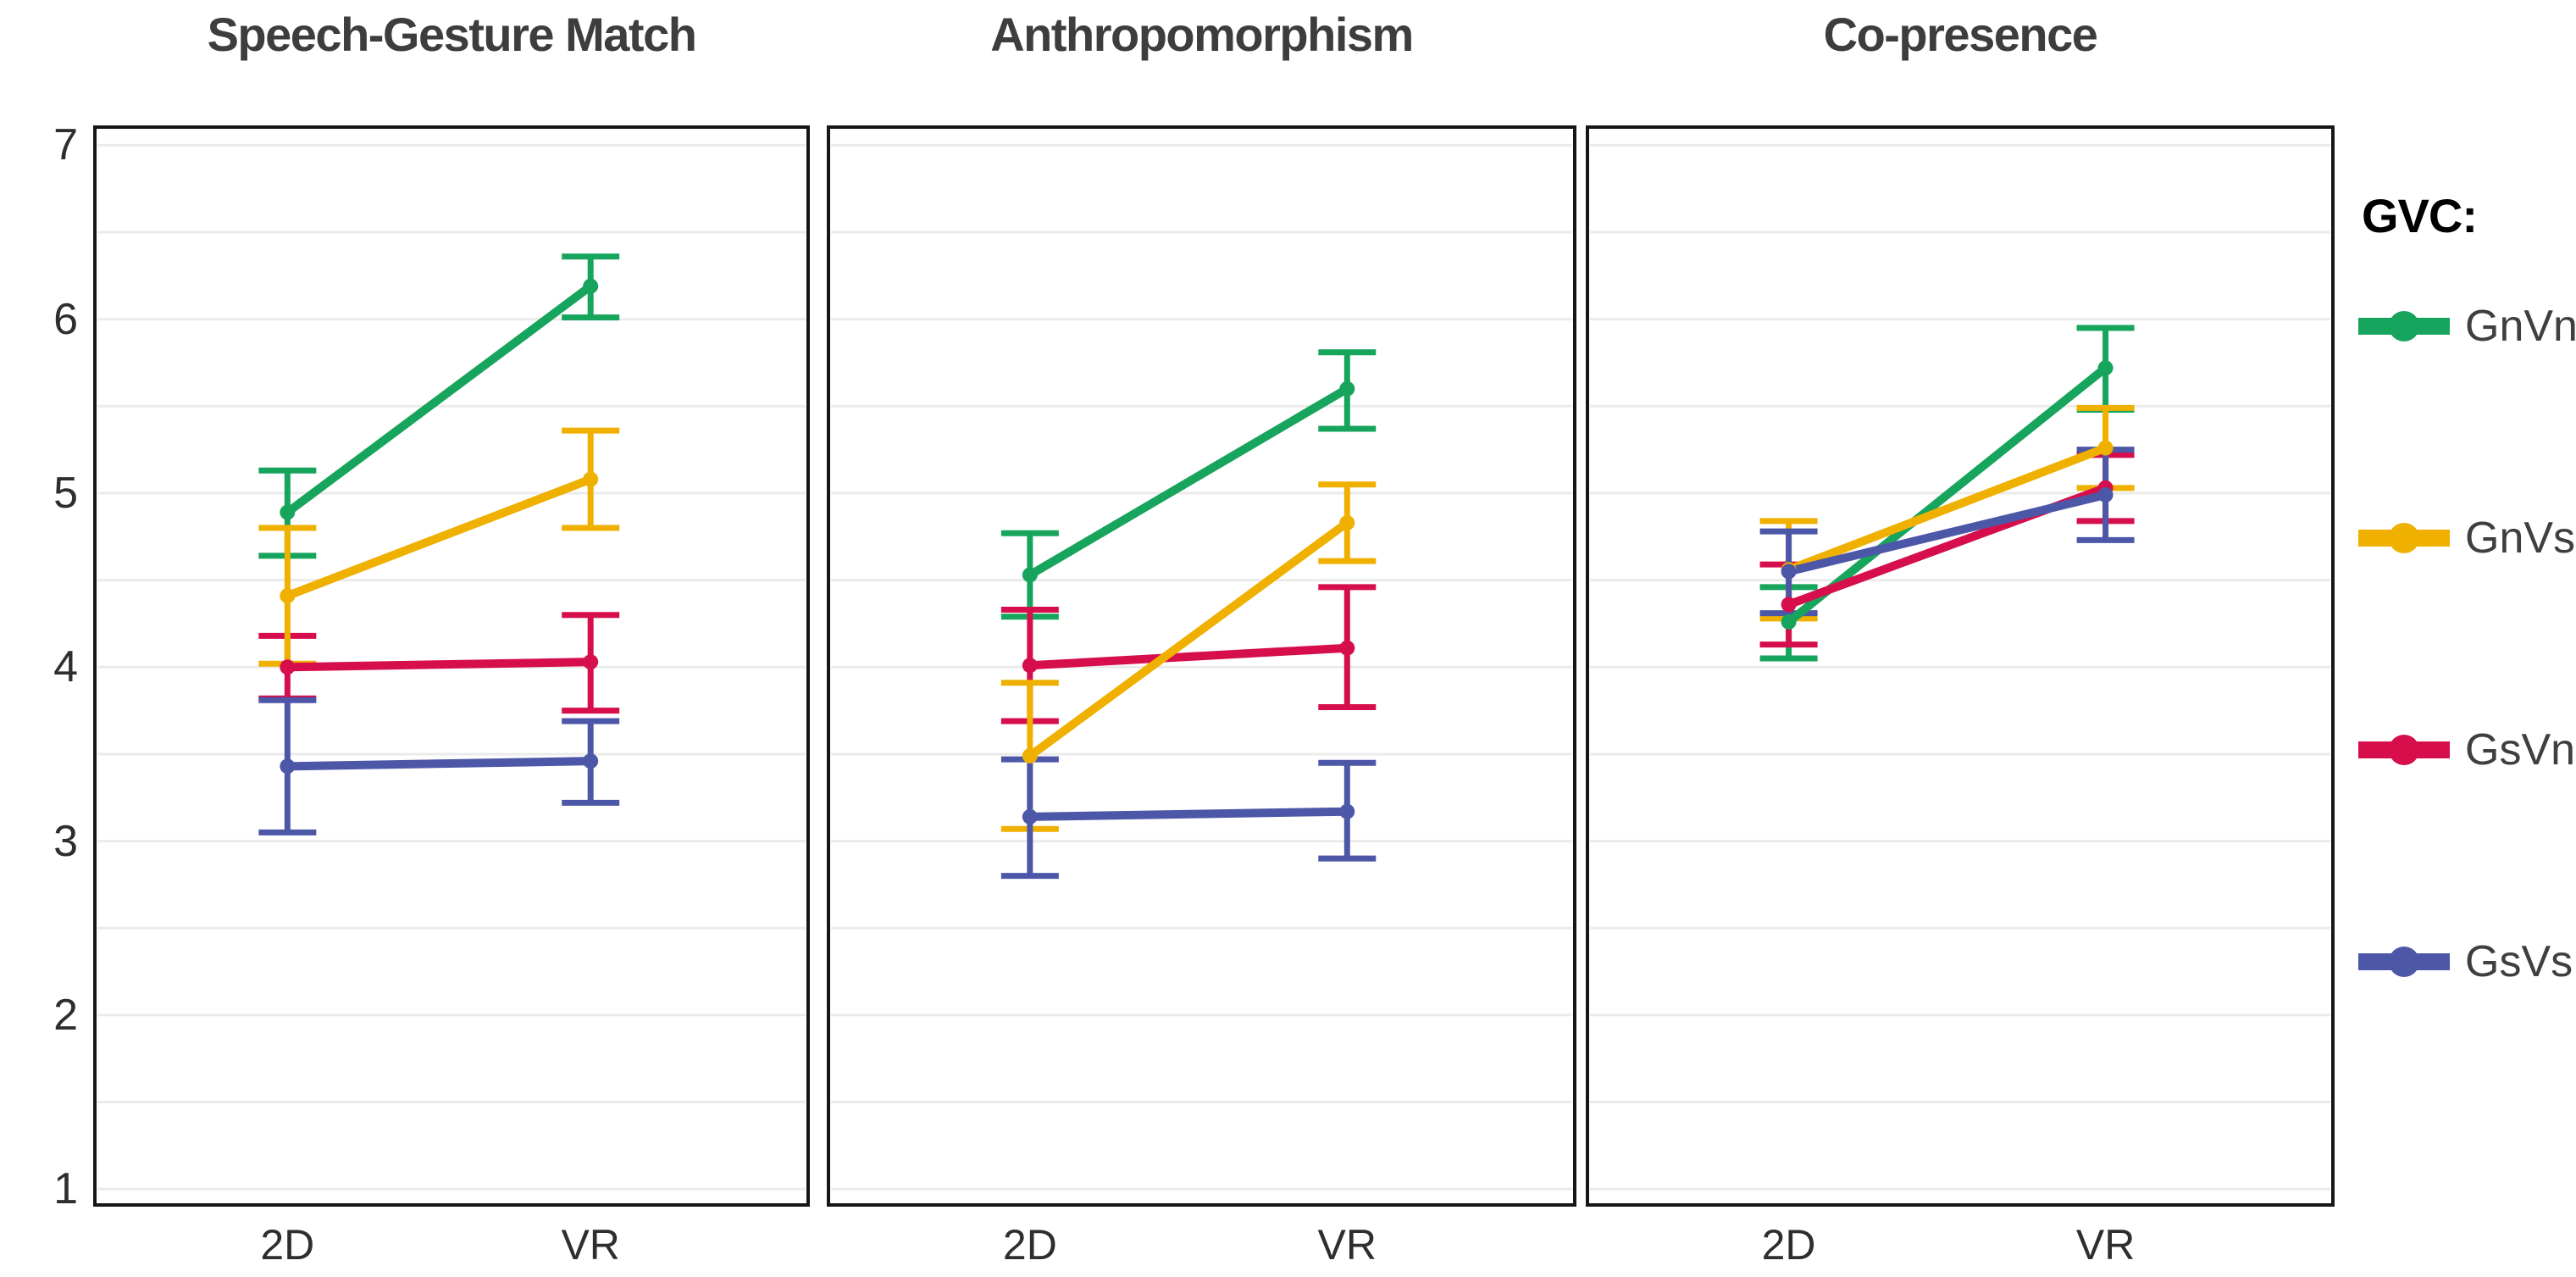 This screenshot has width=2576, height=1277. Describe the element at coordinates (65, 1189) in the screenshot. I see `y-tick-label-1: 1` at that location.